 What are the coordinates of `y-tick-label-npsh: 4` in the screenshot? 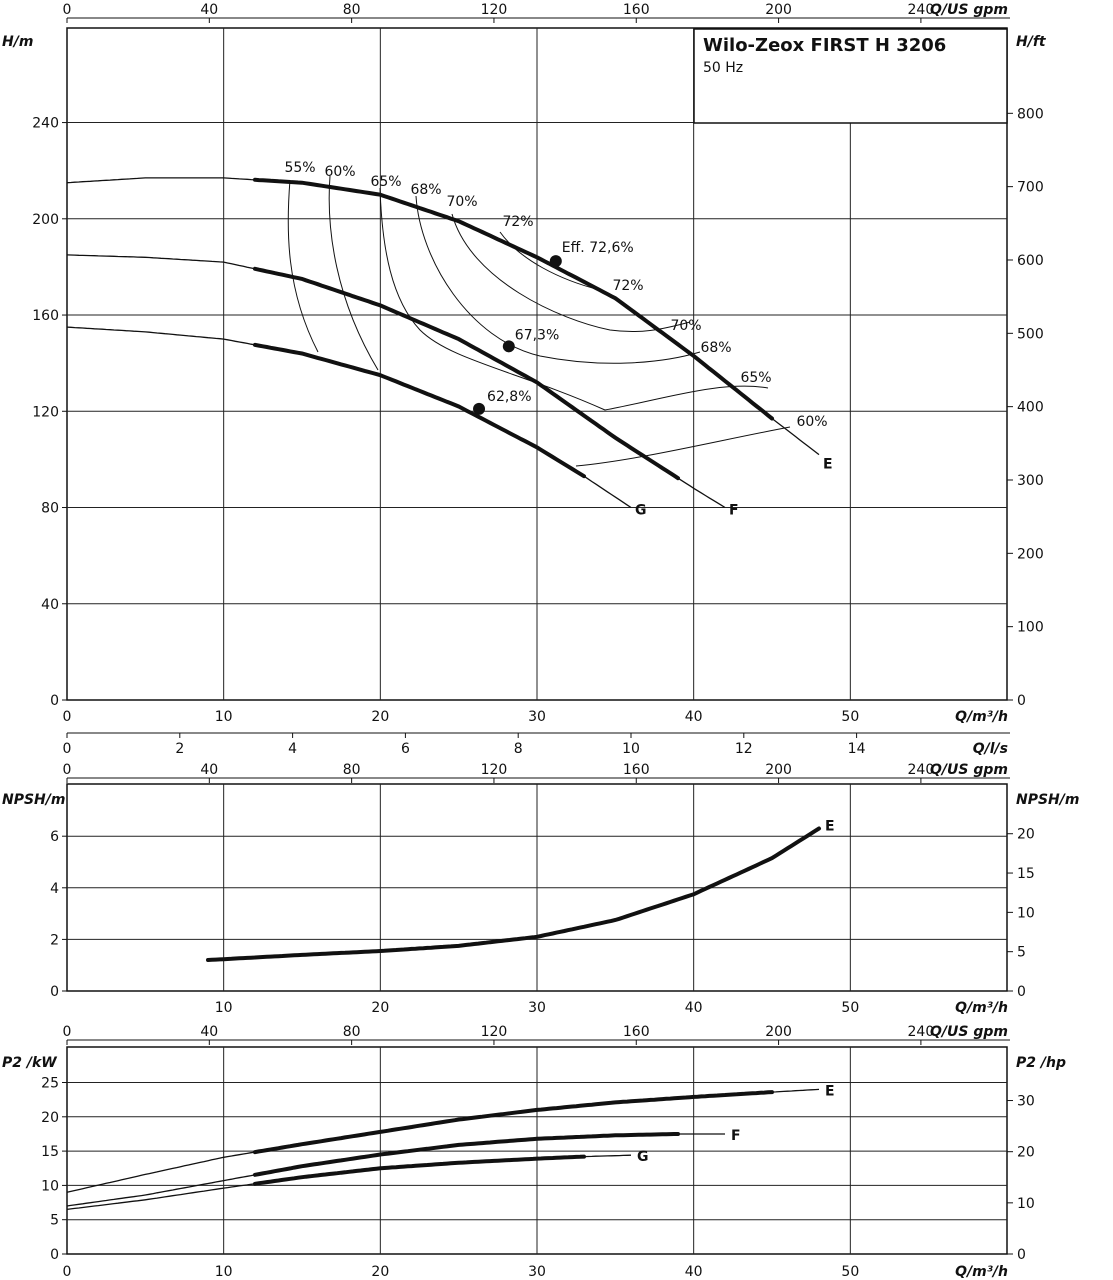 It's located at (54, 889).